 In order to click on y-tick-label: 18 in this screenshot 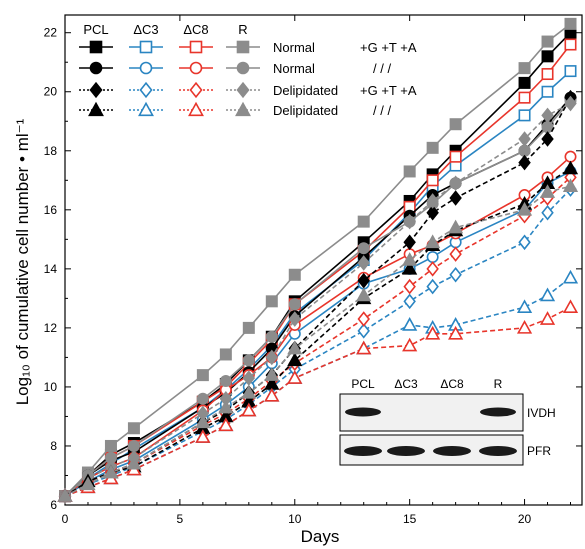, I will do `click(51, 151)`.